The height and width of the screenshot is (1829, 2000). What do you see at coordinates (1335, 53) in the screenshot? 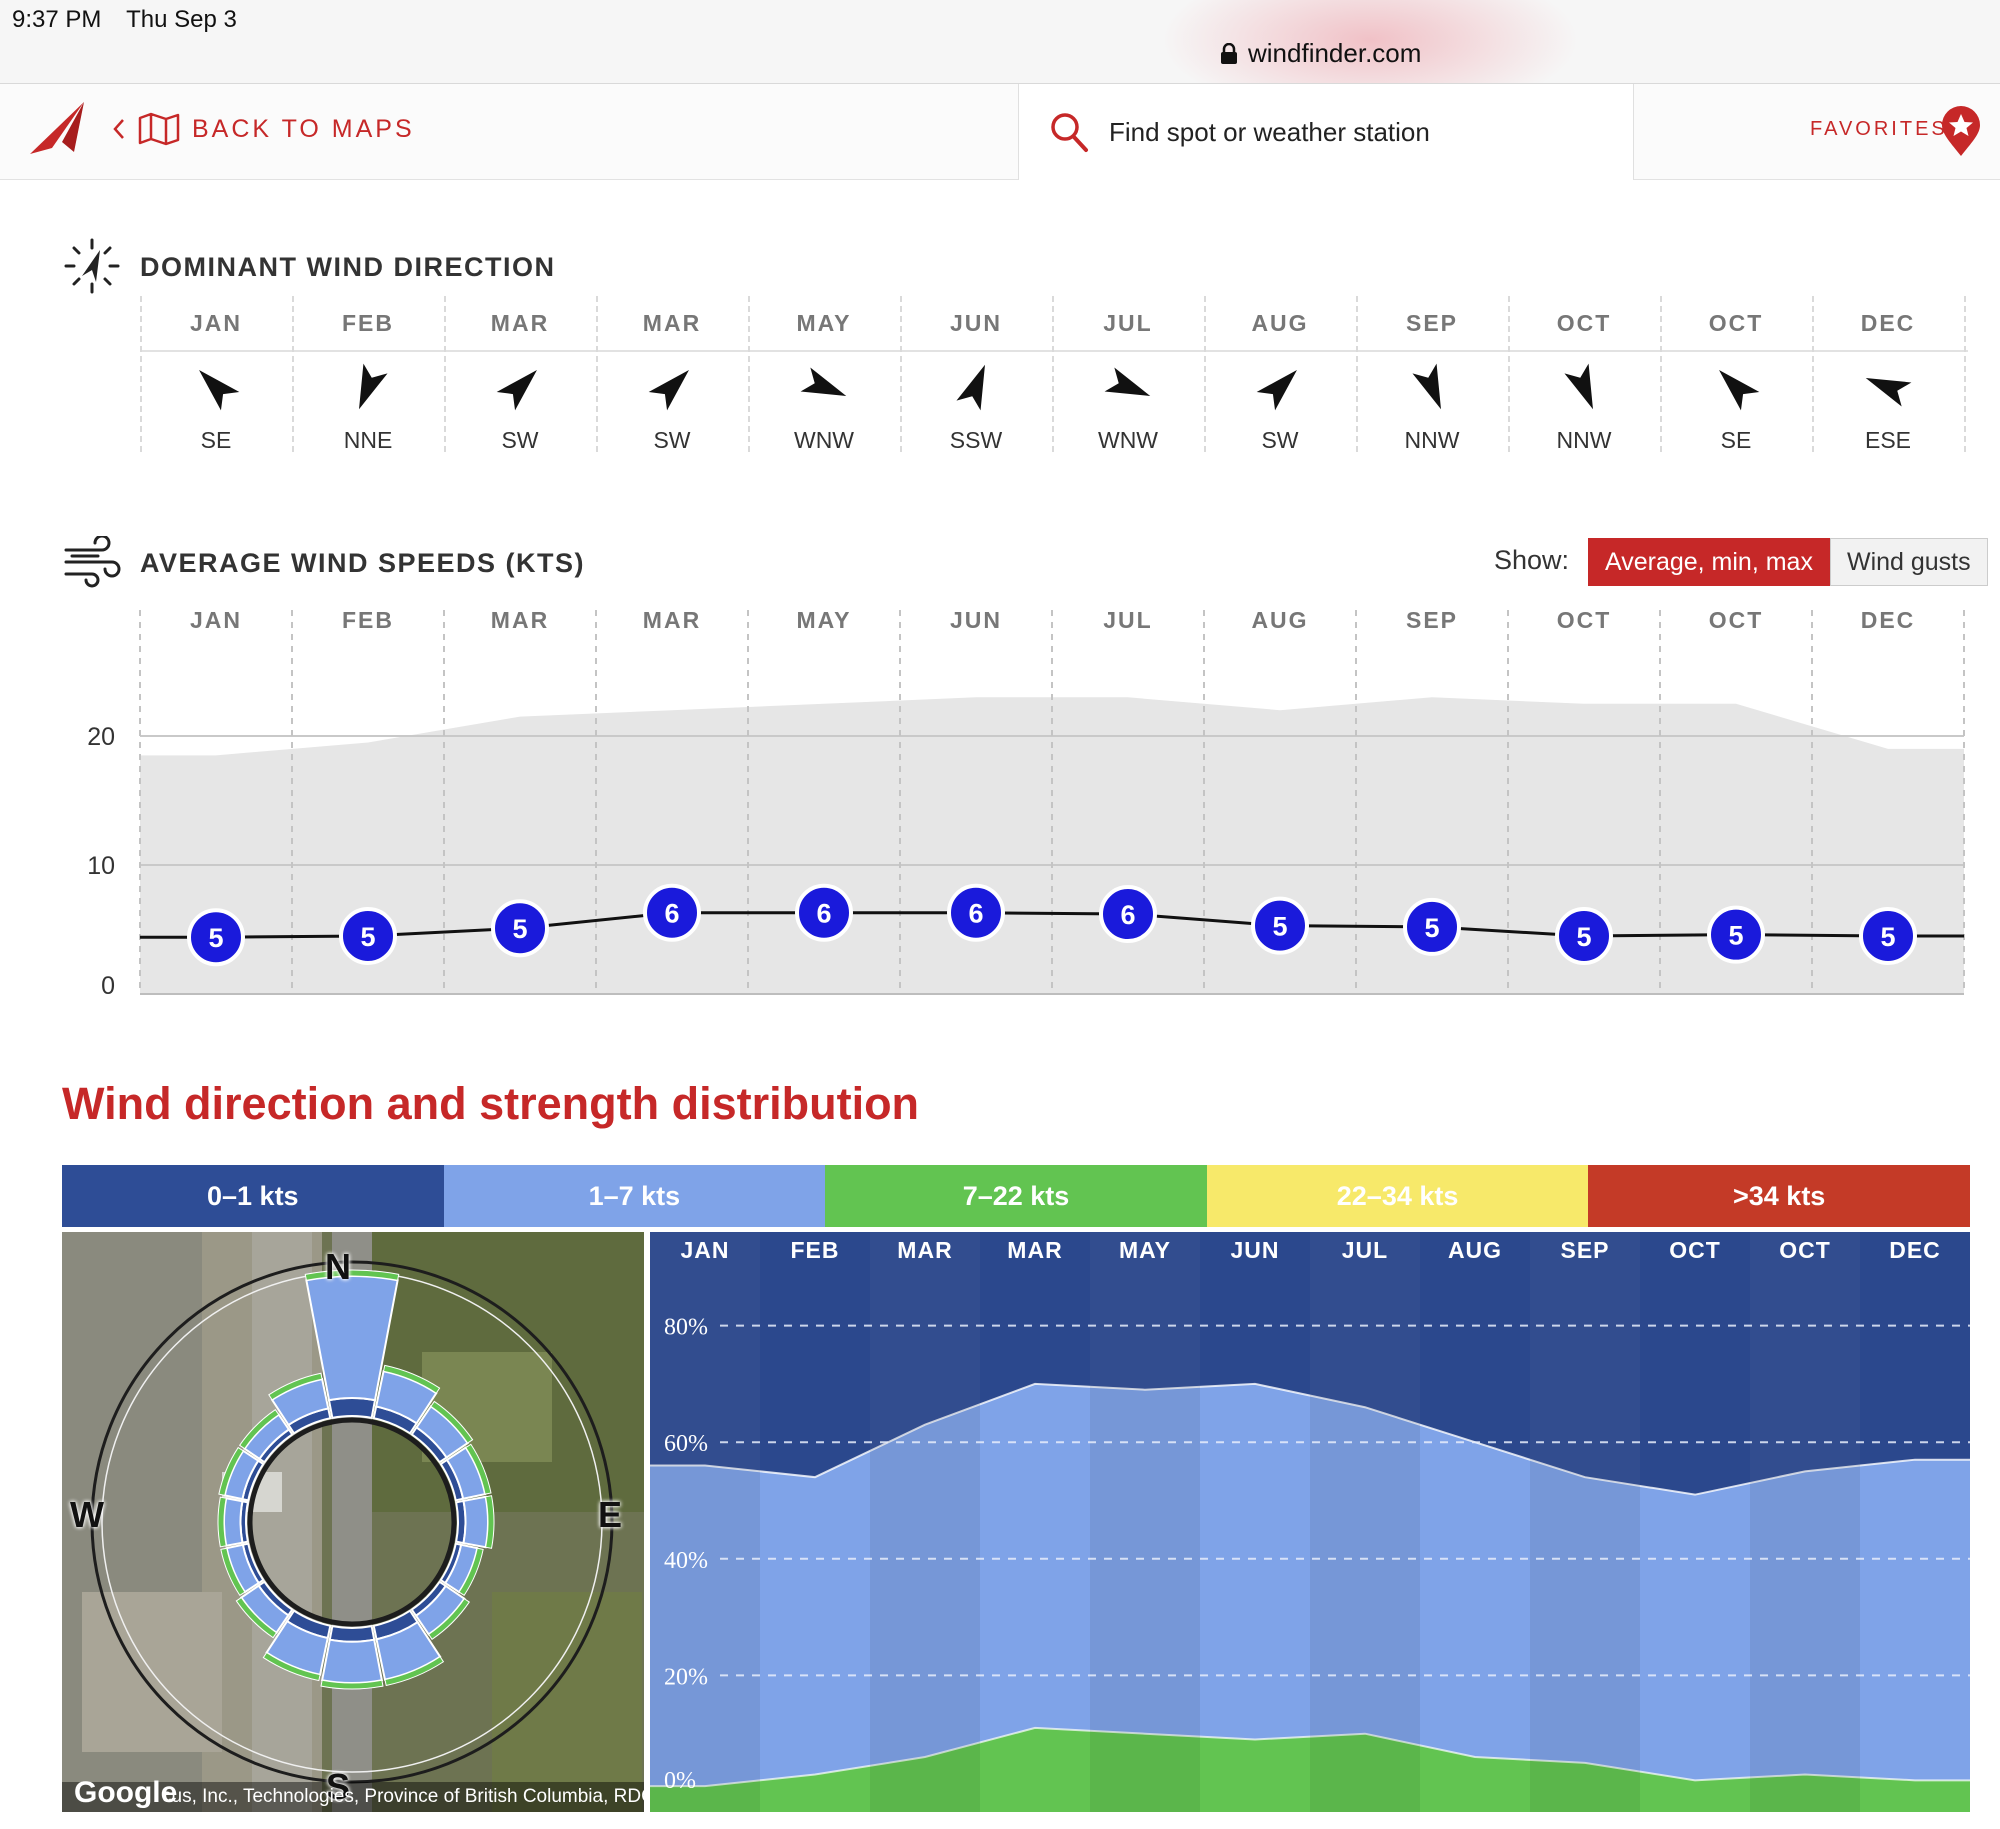
I see `url-text: windfinder.com` at bounding box center [1335, 53].